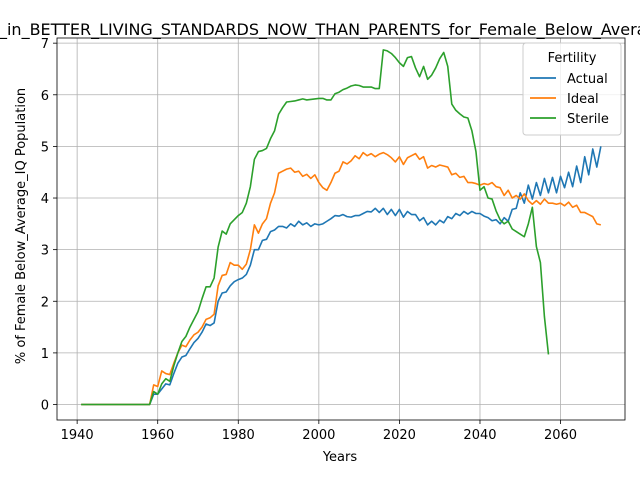 The height and width of the screenshot is (480, 640). I want to click on legend-box, so click(572, 89).